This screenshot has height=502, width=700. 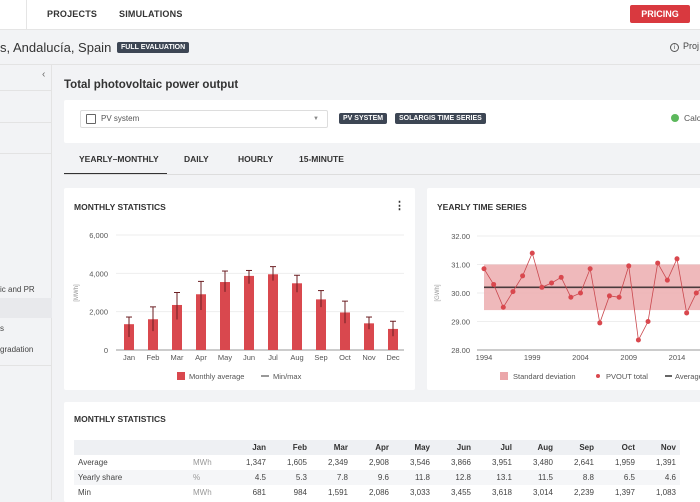 I want to click on row-unit: %, so click(x=209, y=477).